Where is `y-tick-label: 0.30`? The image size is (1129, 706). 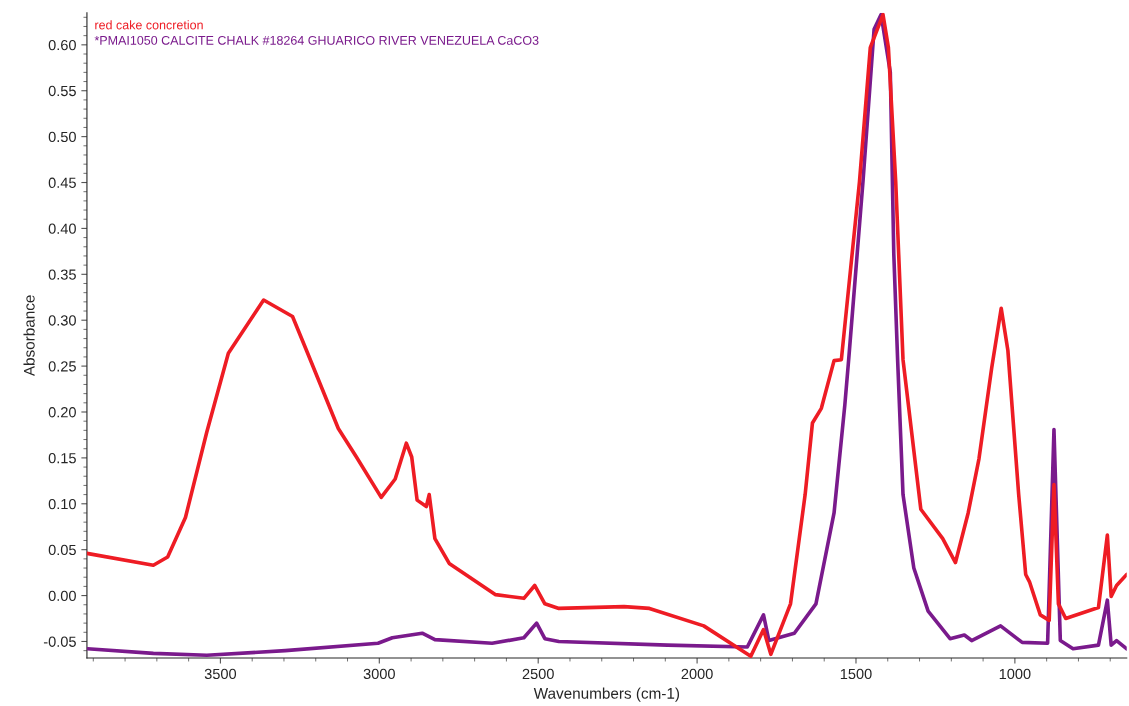 y-tick-label: 0.30 is located at coordinates (62, 320).